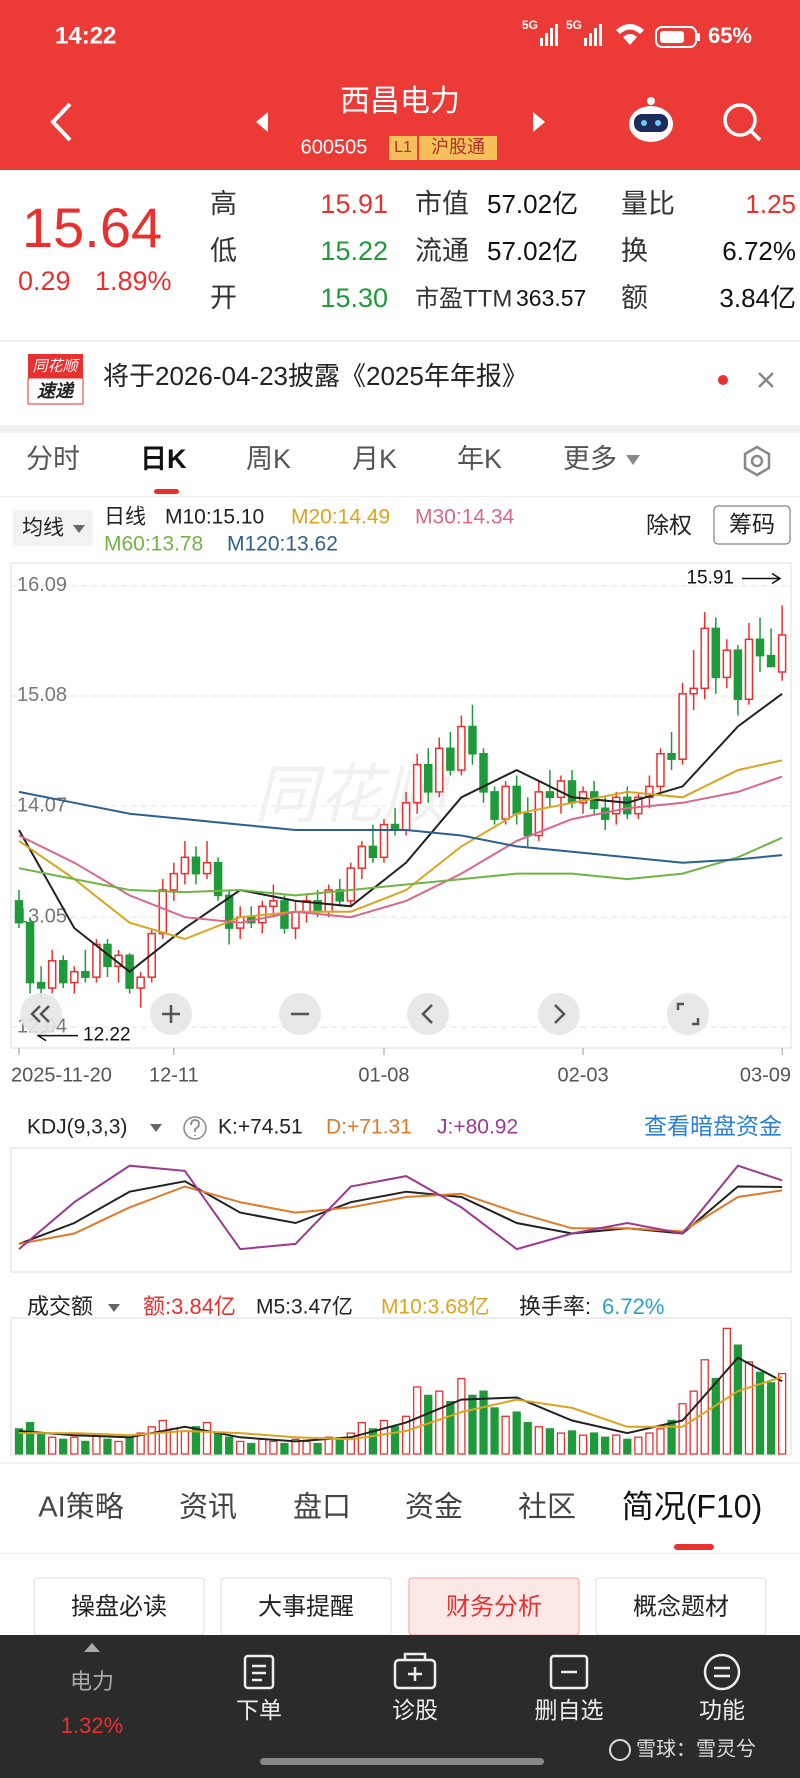 This screenshot has width=800, height=1778. What do you see at coordinates (42, 585) in the screenshot?
I see `y-tick-label: 16.09` at bounding box center [42, 585].